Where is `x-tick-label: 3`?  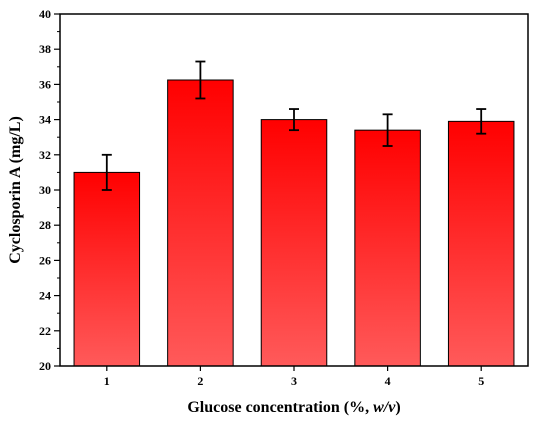 x-tick-label: 3 is located at coordinates (294, 381).